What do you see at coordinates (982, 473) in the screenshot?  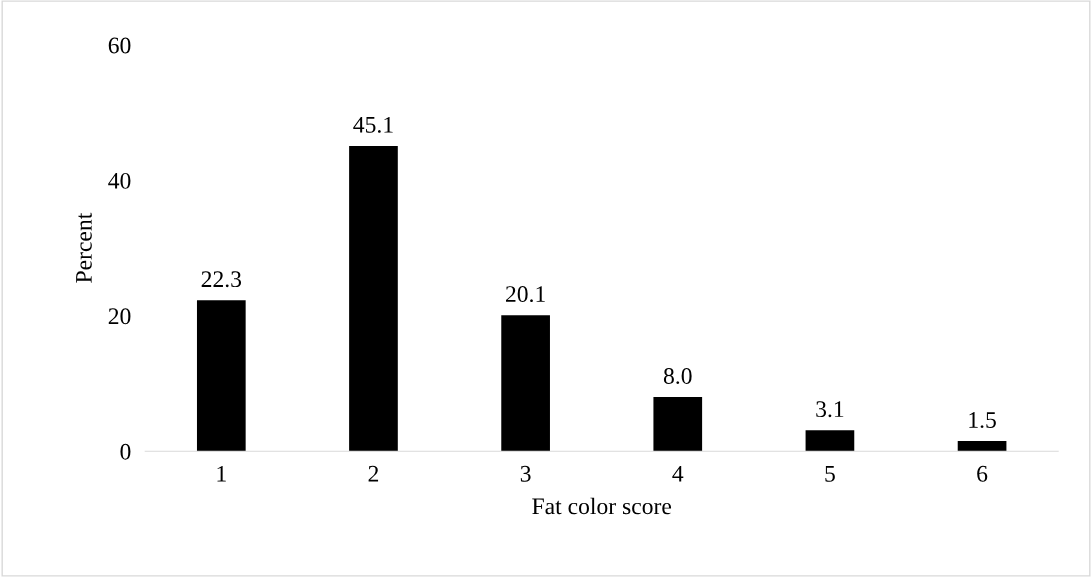 I see `x-tick-label: 6` at bounding box center [982, 473].